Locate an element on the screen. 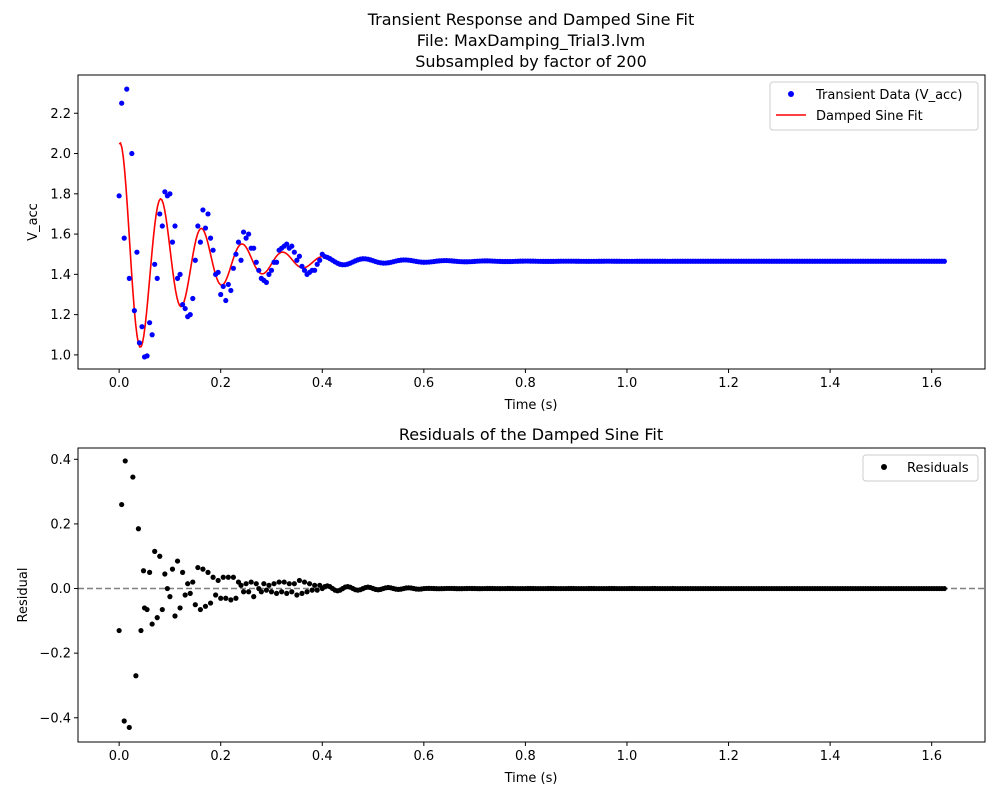 The width and height of the screenshot is (1000, 800). top-x-tick-label: 0.0 is located at coordinates (119, 383).